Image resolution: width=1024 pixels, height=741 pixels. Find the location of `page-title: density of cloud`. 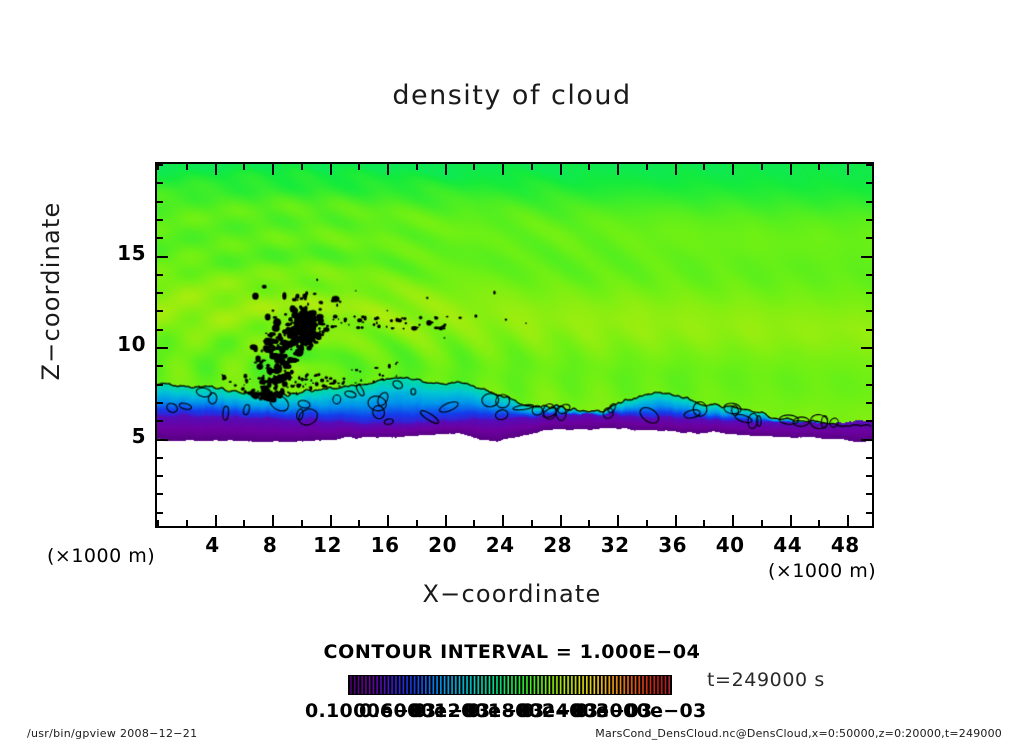

page-title: density of cloud is located at coordinates (512, 95).